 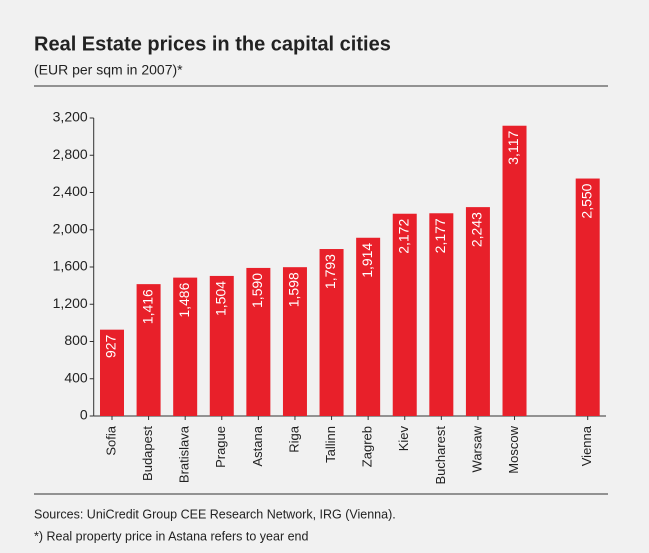 I want to click on x-tick-label: Moscow, so click(x=513, y=449).